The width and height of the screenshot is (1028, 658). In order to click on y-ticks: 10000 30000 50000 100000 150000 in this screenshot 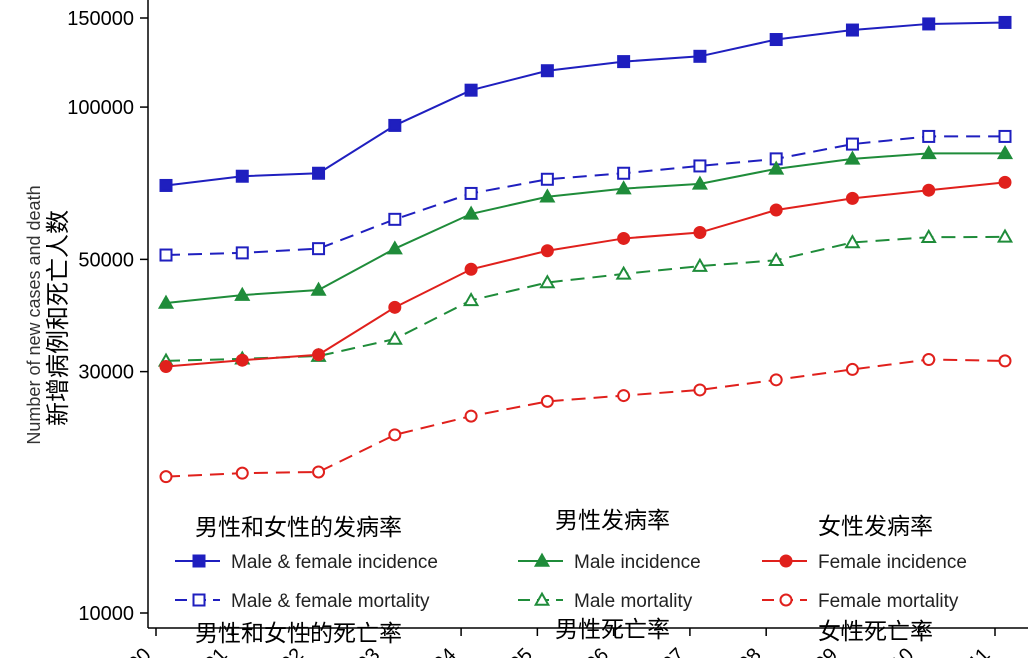, I will do `click(107, 316)`.